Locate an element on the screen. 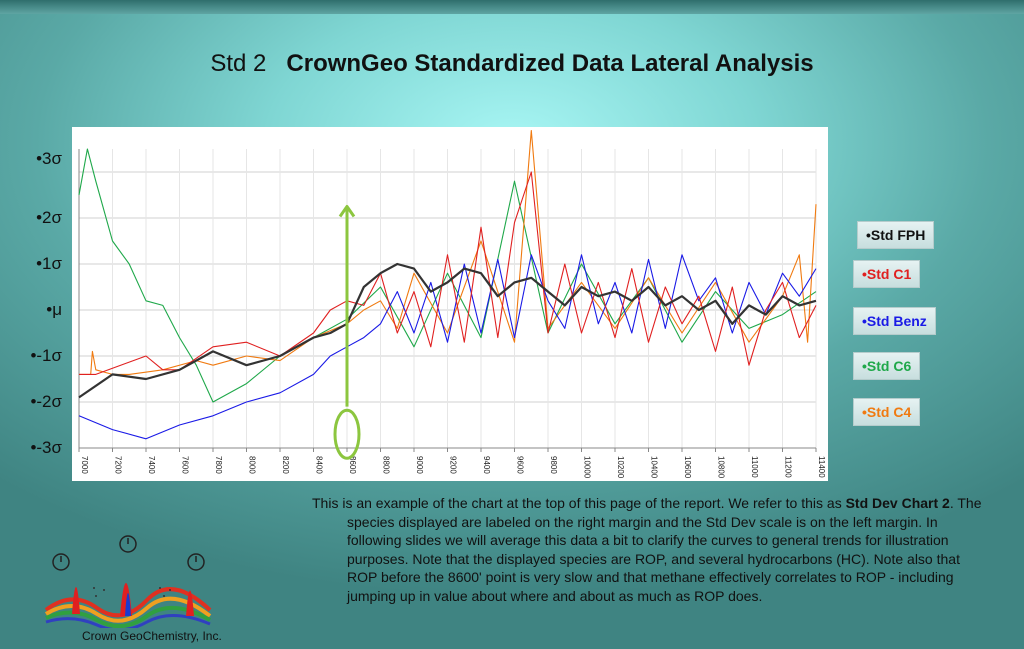  x-tick-label: 8200 is located at coordinates (285, 465).